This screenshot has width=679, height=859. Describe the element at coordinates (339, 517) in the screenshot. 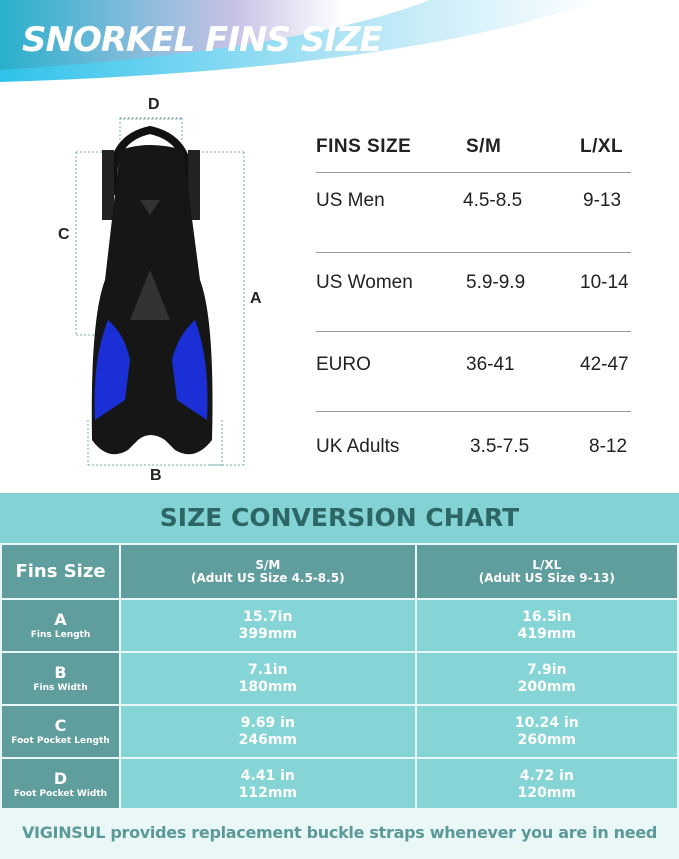

I see `conversion-title: SIZE CONVERSION CHART` at that location.